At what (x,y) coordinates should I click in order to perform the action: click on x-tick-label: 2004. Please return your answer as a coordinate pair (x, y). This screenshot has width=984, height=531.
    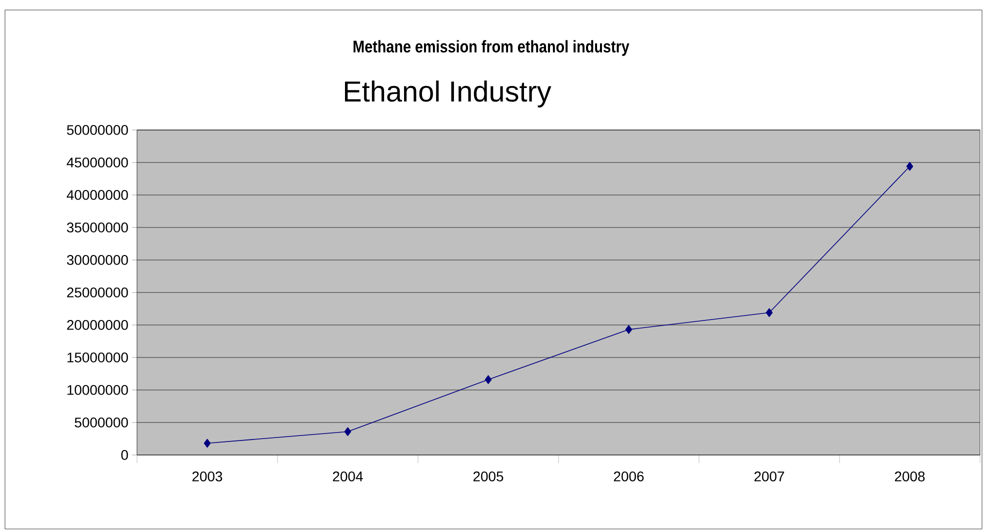
    Looking at the image, I should click on (347, 476).